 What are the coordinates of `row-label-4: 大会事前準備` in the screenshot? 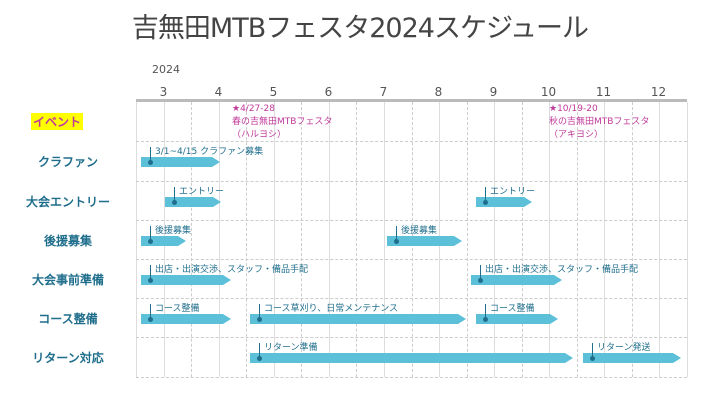 It's located at (67, 279).